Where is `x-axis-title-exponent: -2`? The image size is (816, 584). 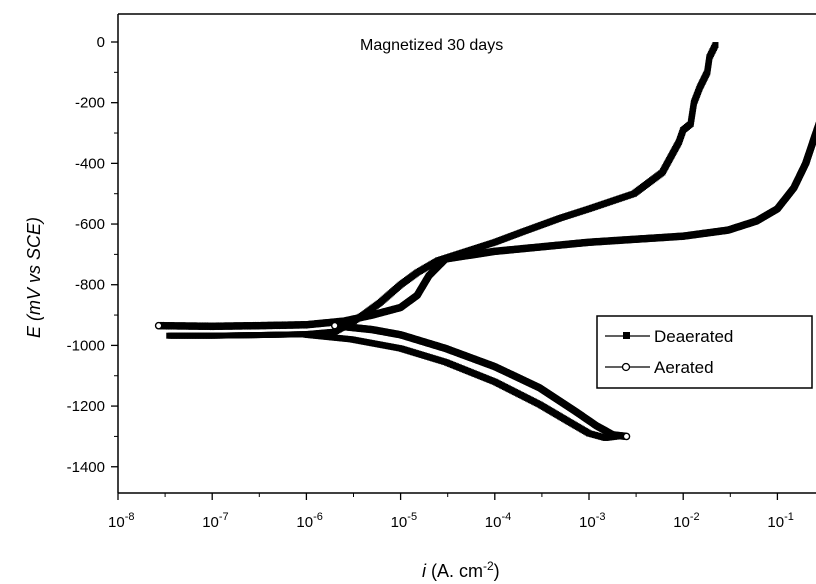
x-axis-title-exponent: -2 is located at coordinates (488, 566).